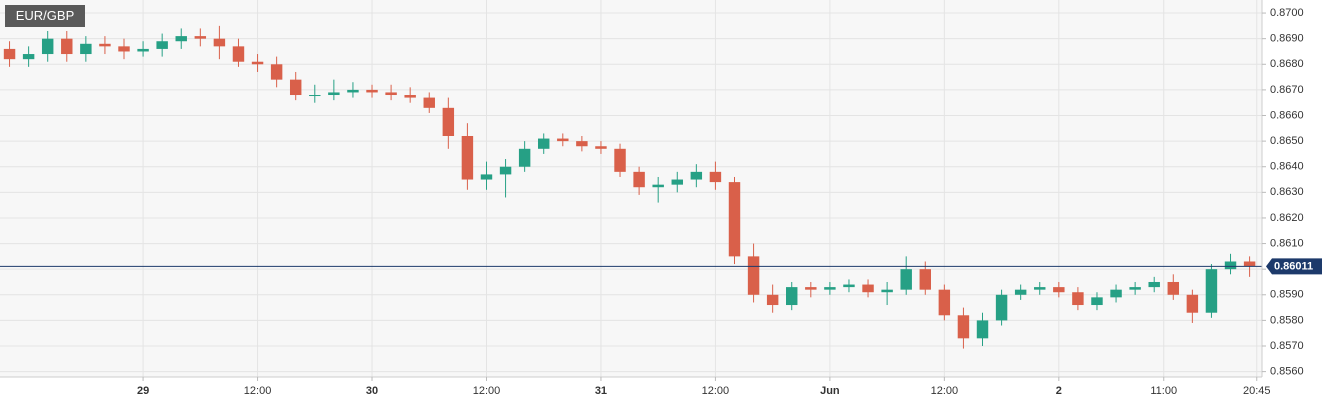 This screenshot has width=1338, height=403. I want to click on x-tick-label: 2, so click(1059, 391).